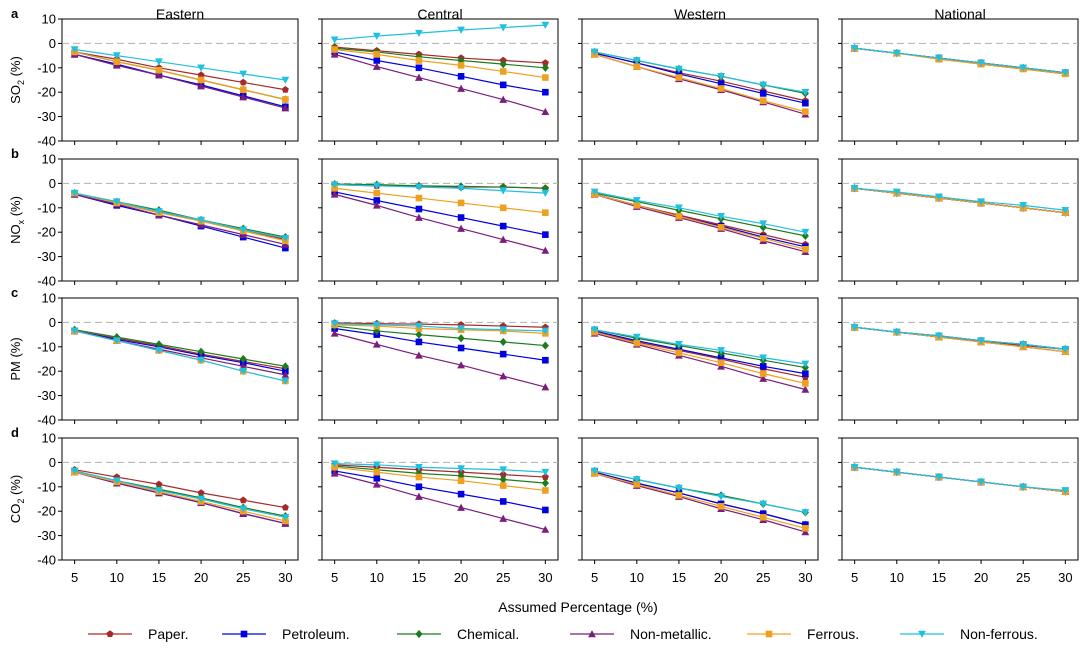 The height and width of the screenshot is (656, 1080). I want to click on x-tick-label: 30, so click(1065, 577).